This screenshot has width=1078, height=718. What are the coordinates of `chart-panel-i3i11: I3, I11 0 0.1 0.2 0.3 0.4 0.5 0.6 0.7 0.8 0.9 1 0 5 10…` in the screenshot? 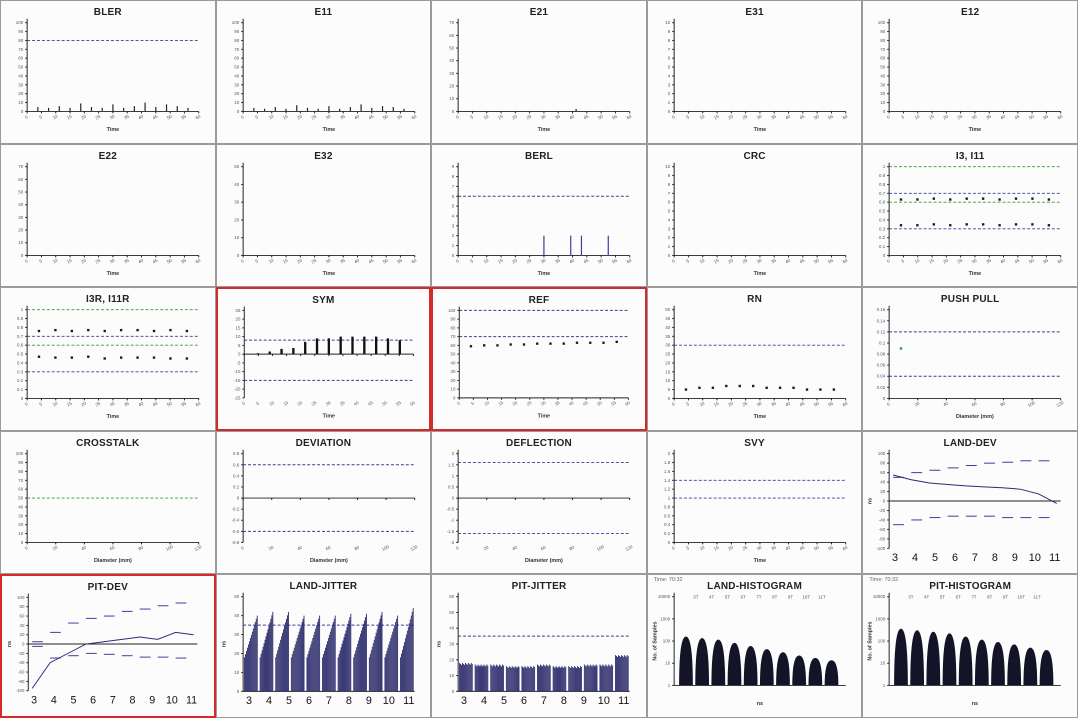 It's located at (970, 215).